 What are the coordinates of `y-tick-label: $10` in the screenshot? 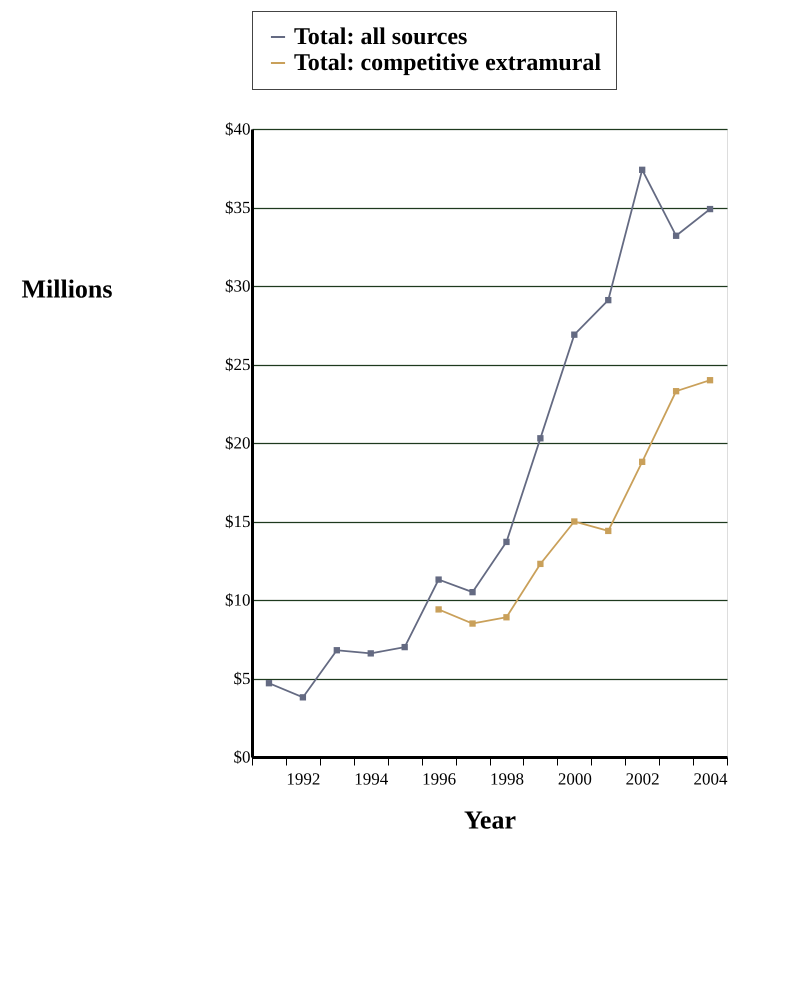 It's located at (237, 600).